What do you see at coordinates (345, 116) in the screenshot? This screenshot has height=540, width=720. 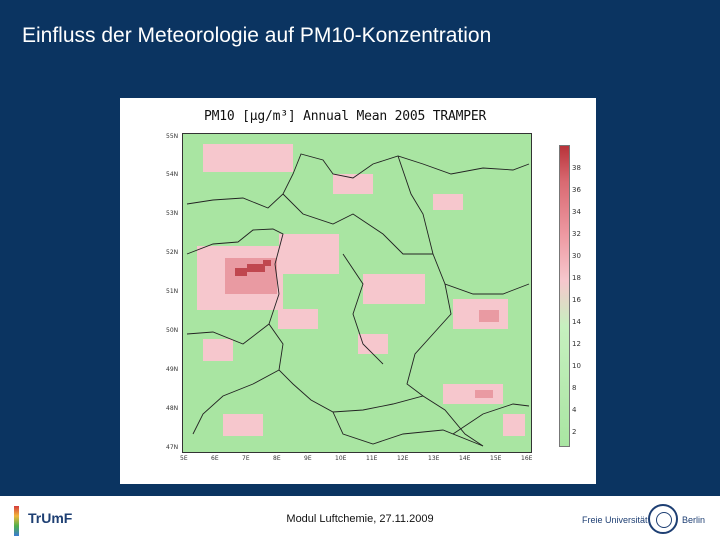 I see `figure-title: PM10 [μg/m³] Annual Mean 2005 TRAMPER` at bounding box center [345, 116].